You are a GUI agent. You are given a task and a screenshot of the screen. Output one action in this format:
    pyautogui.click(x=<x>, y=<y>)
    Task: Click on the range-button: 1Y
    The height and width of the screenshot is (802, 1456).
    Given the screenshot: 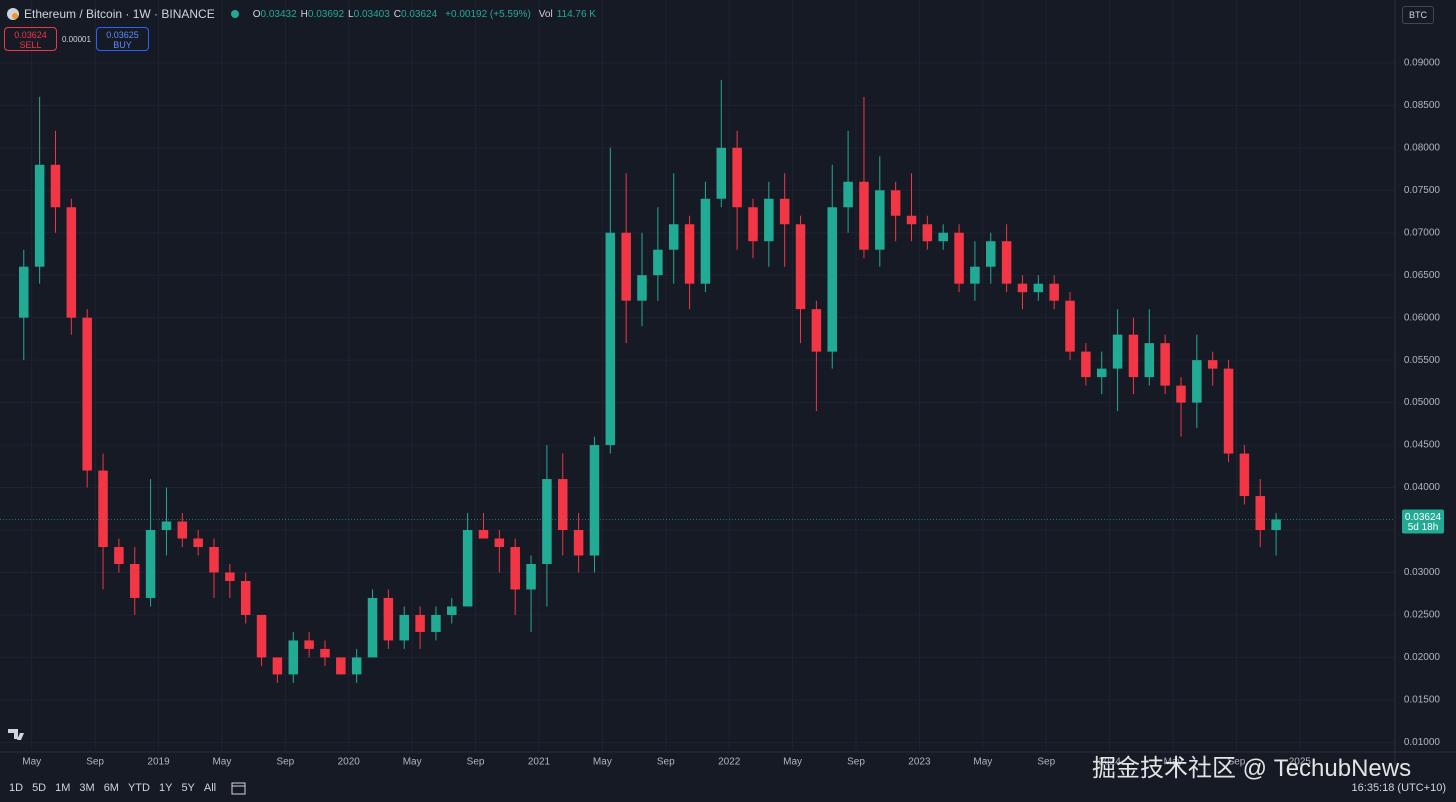 What is the action you would take?
    pyautogui.click(x=165, y=787)
    